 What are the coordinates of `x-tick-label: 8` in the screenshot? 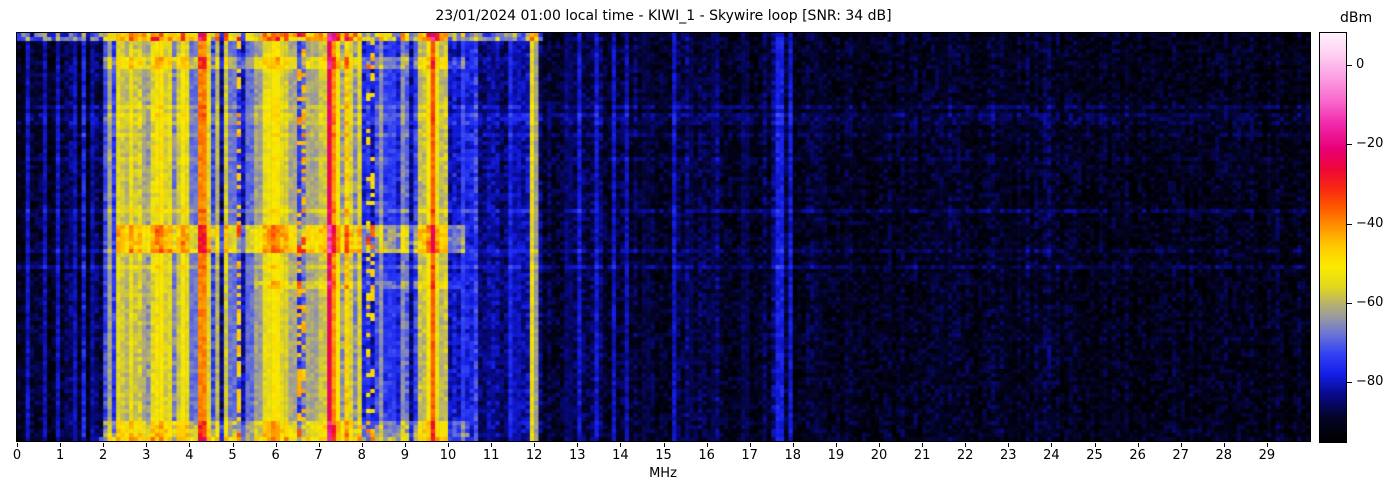 It's located at (361, 455).